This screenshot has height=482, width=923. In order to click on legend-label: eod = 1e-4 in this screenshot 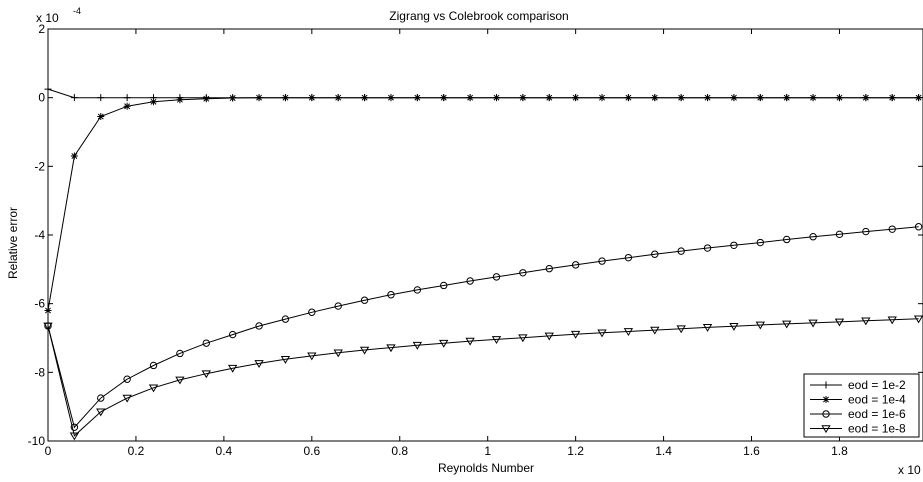, I will do `click(877, 400)`.